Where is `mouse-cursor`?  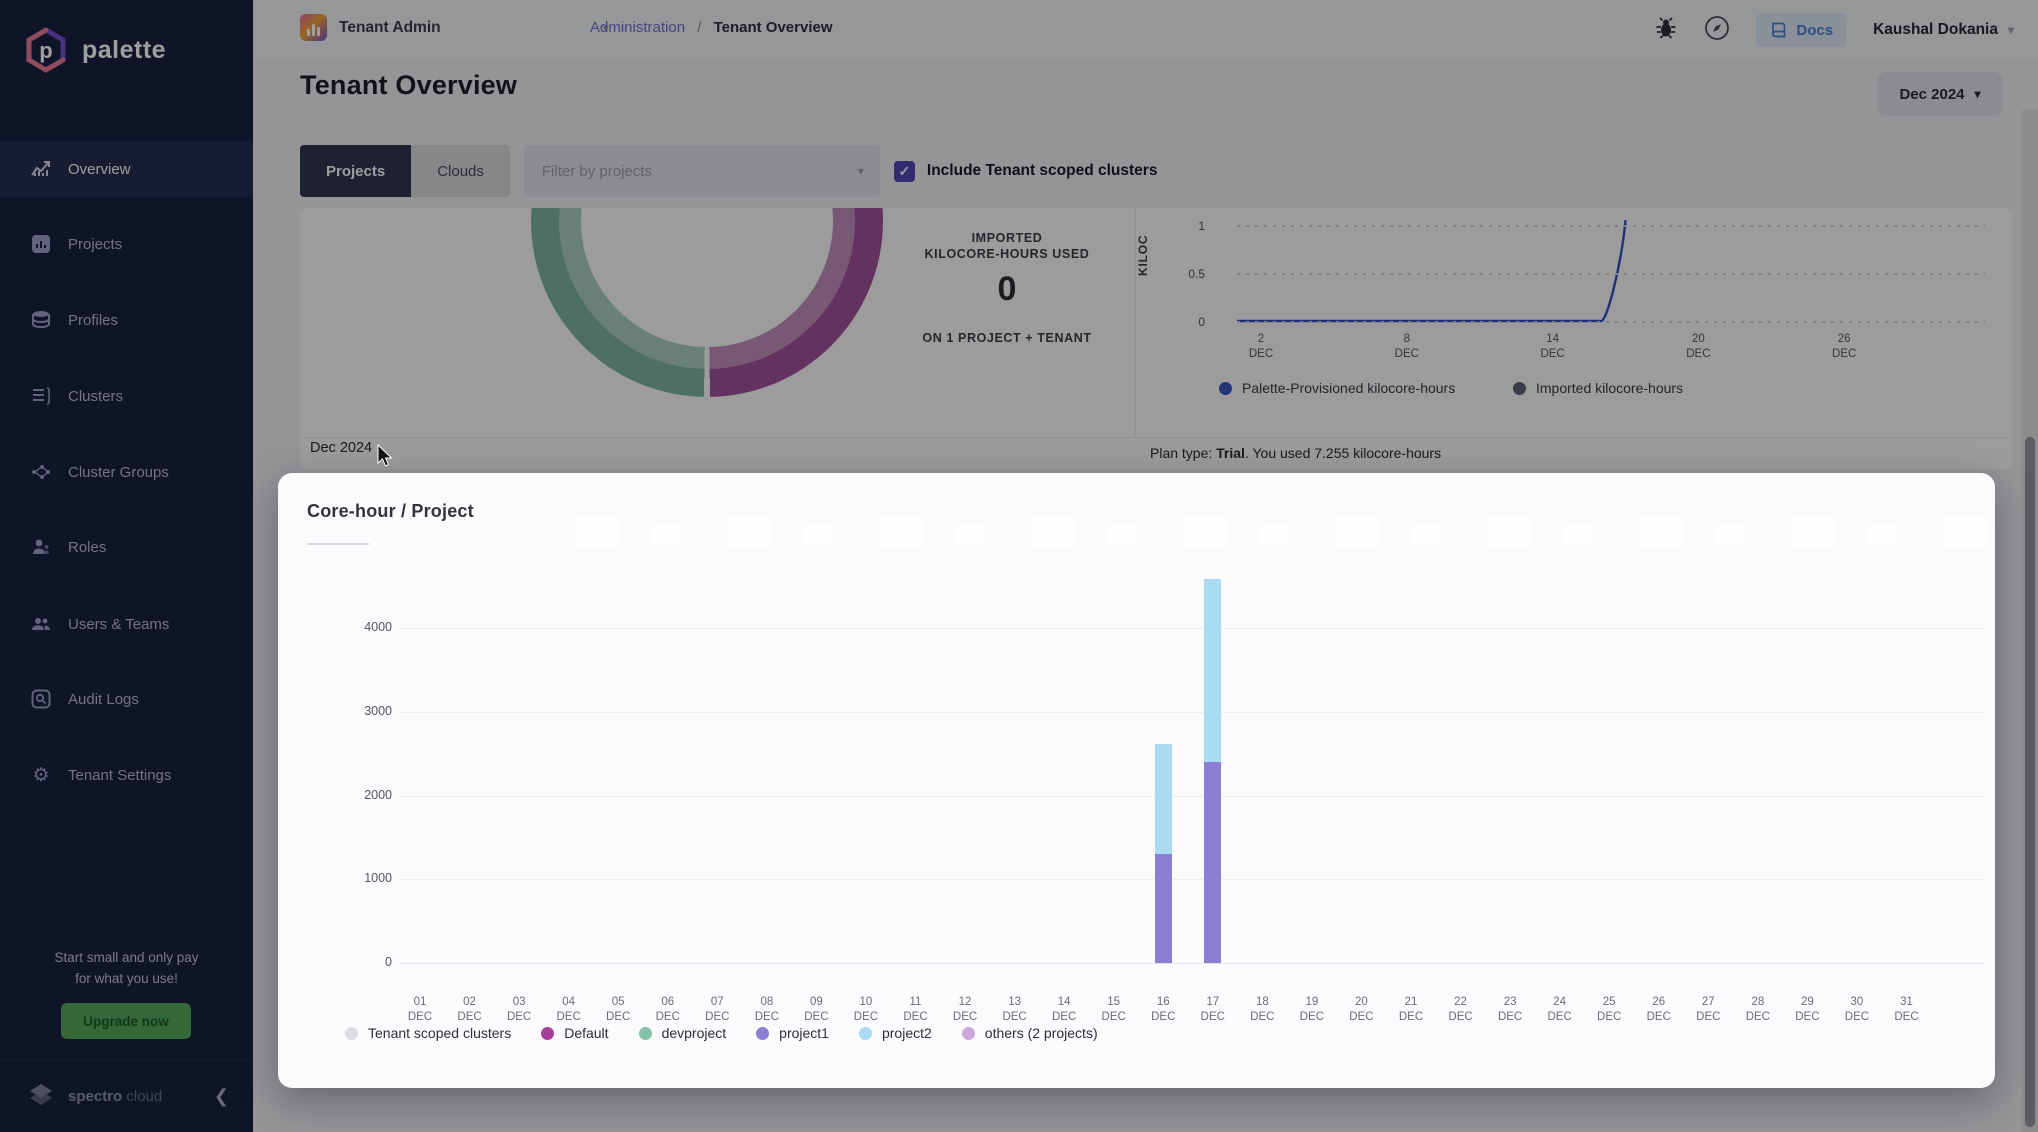 mouse-cursor is located at coordinates (387, 458).